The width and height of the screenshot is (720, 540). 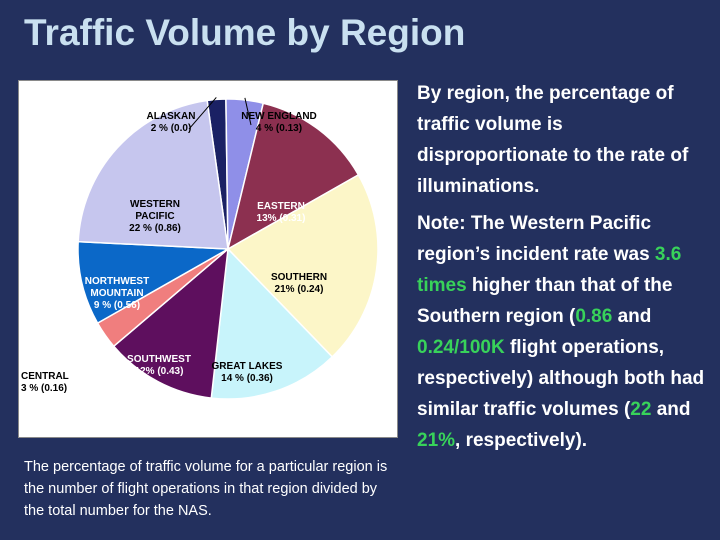 What do you see at coordinates (116, 293) in the screenshot?
I see `slice-name-label-northwest-mountain: MOUNTAIN` at bounding box center [116, 293].